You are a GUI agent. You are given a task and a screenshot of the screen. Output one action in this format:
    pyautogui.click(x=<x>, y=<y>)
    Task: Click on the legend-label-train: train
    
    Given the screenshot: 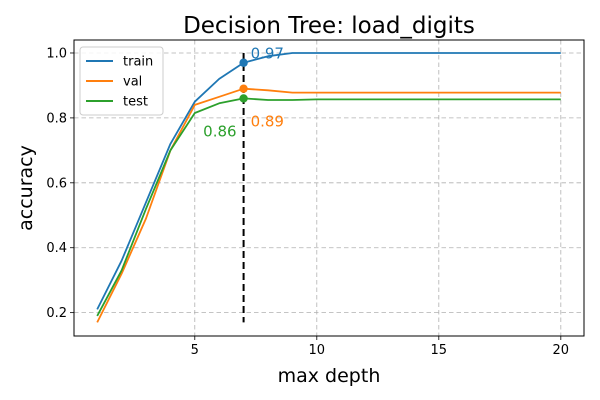 What is the action you would take?
    pyautogui.click(x=138, y=62)
    